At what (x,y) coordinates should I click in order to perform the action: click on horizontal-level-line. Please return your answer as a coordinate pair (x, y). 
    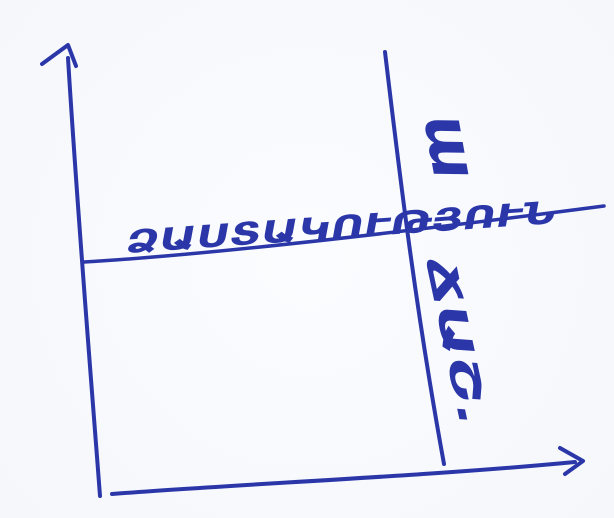
    Looking at the image, I should click on (344, 234).